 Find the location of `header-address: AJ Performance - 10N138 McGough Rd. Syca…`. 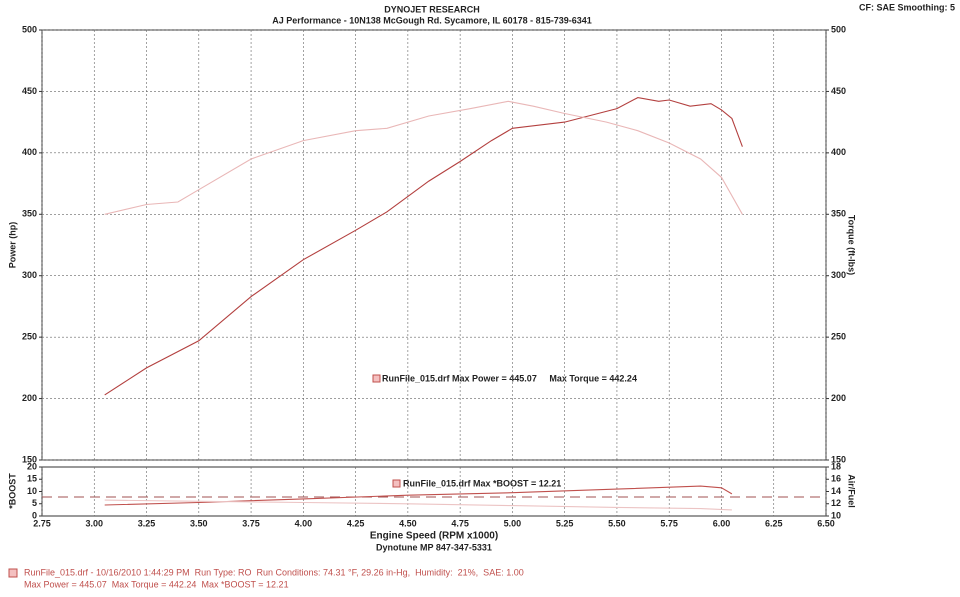

header-address: AJ Performance - 10N138 McGough Rd. Syca… is located at coordinates (431, 20).